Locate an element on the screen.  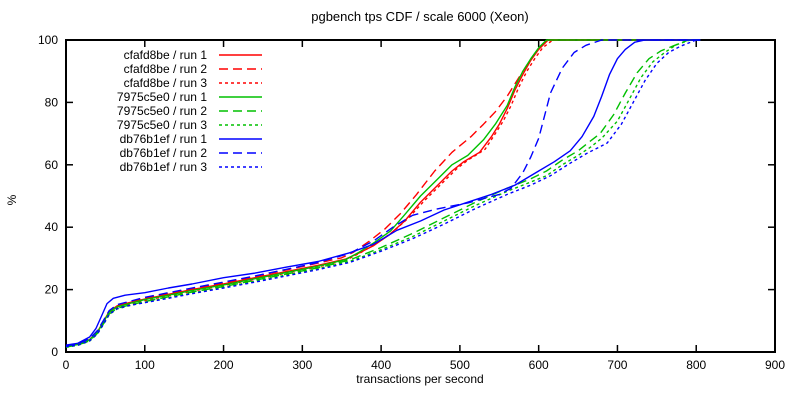
x-tick-label: 100 is located at coordinates (145, 365).